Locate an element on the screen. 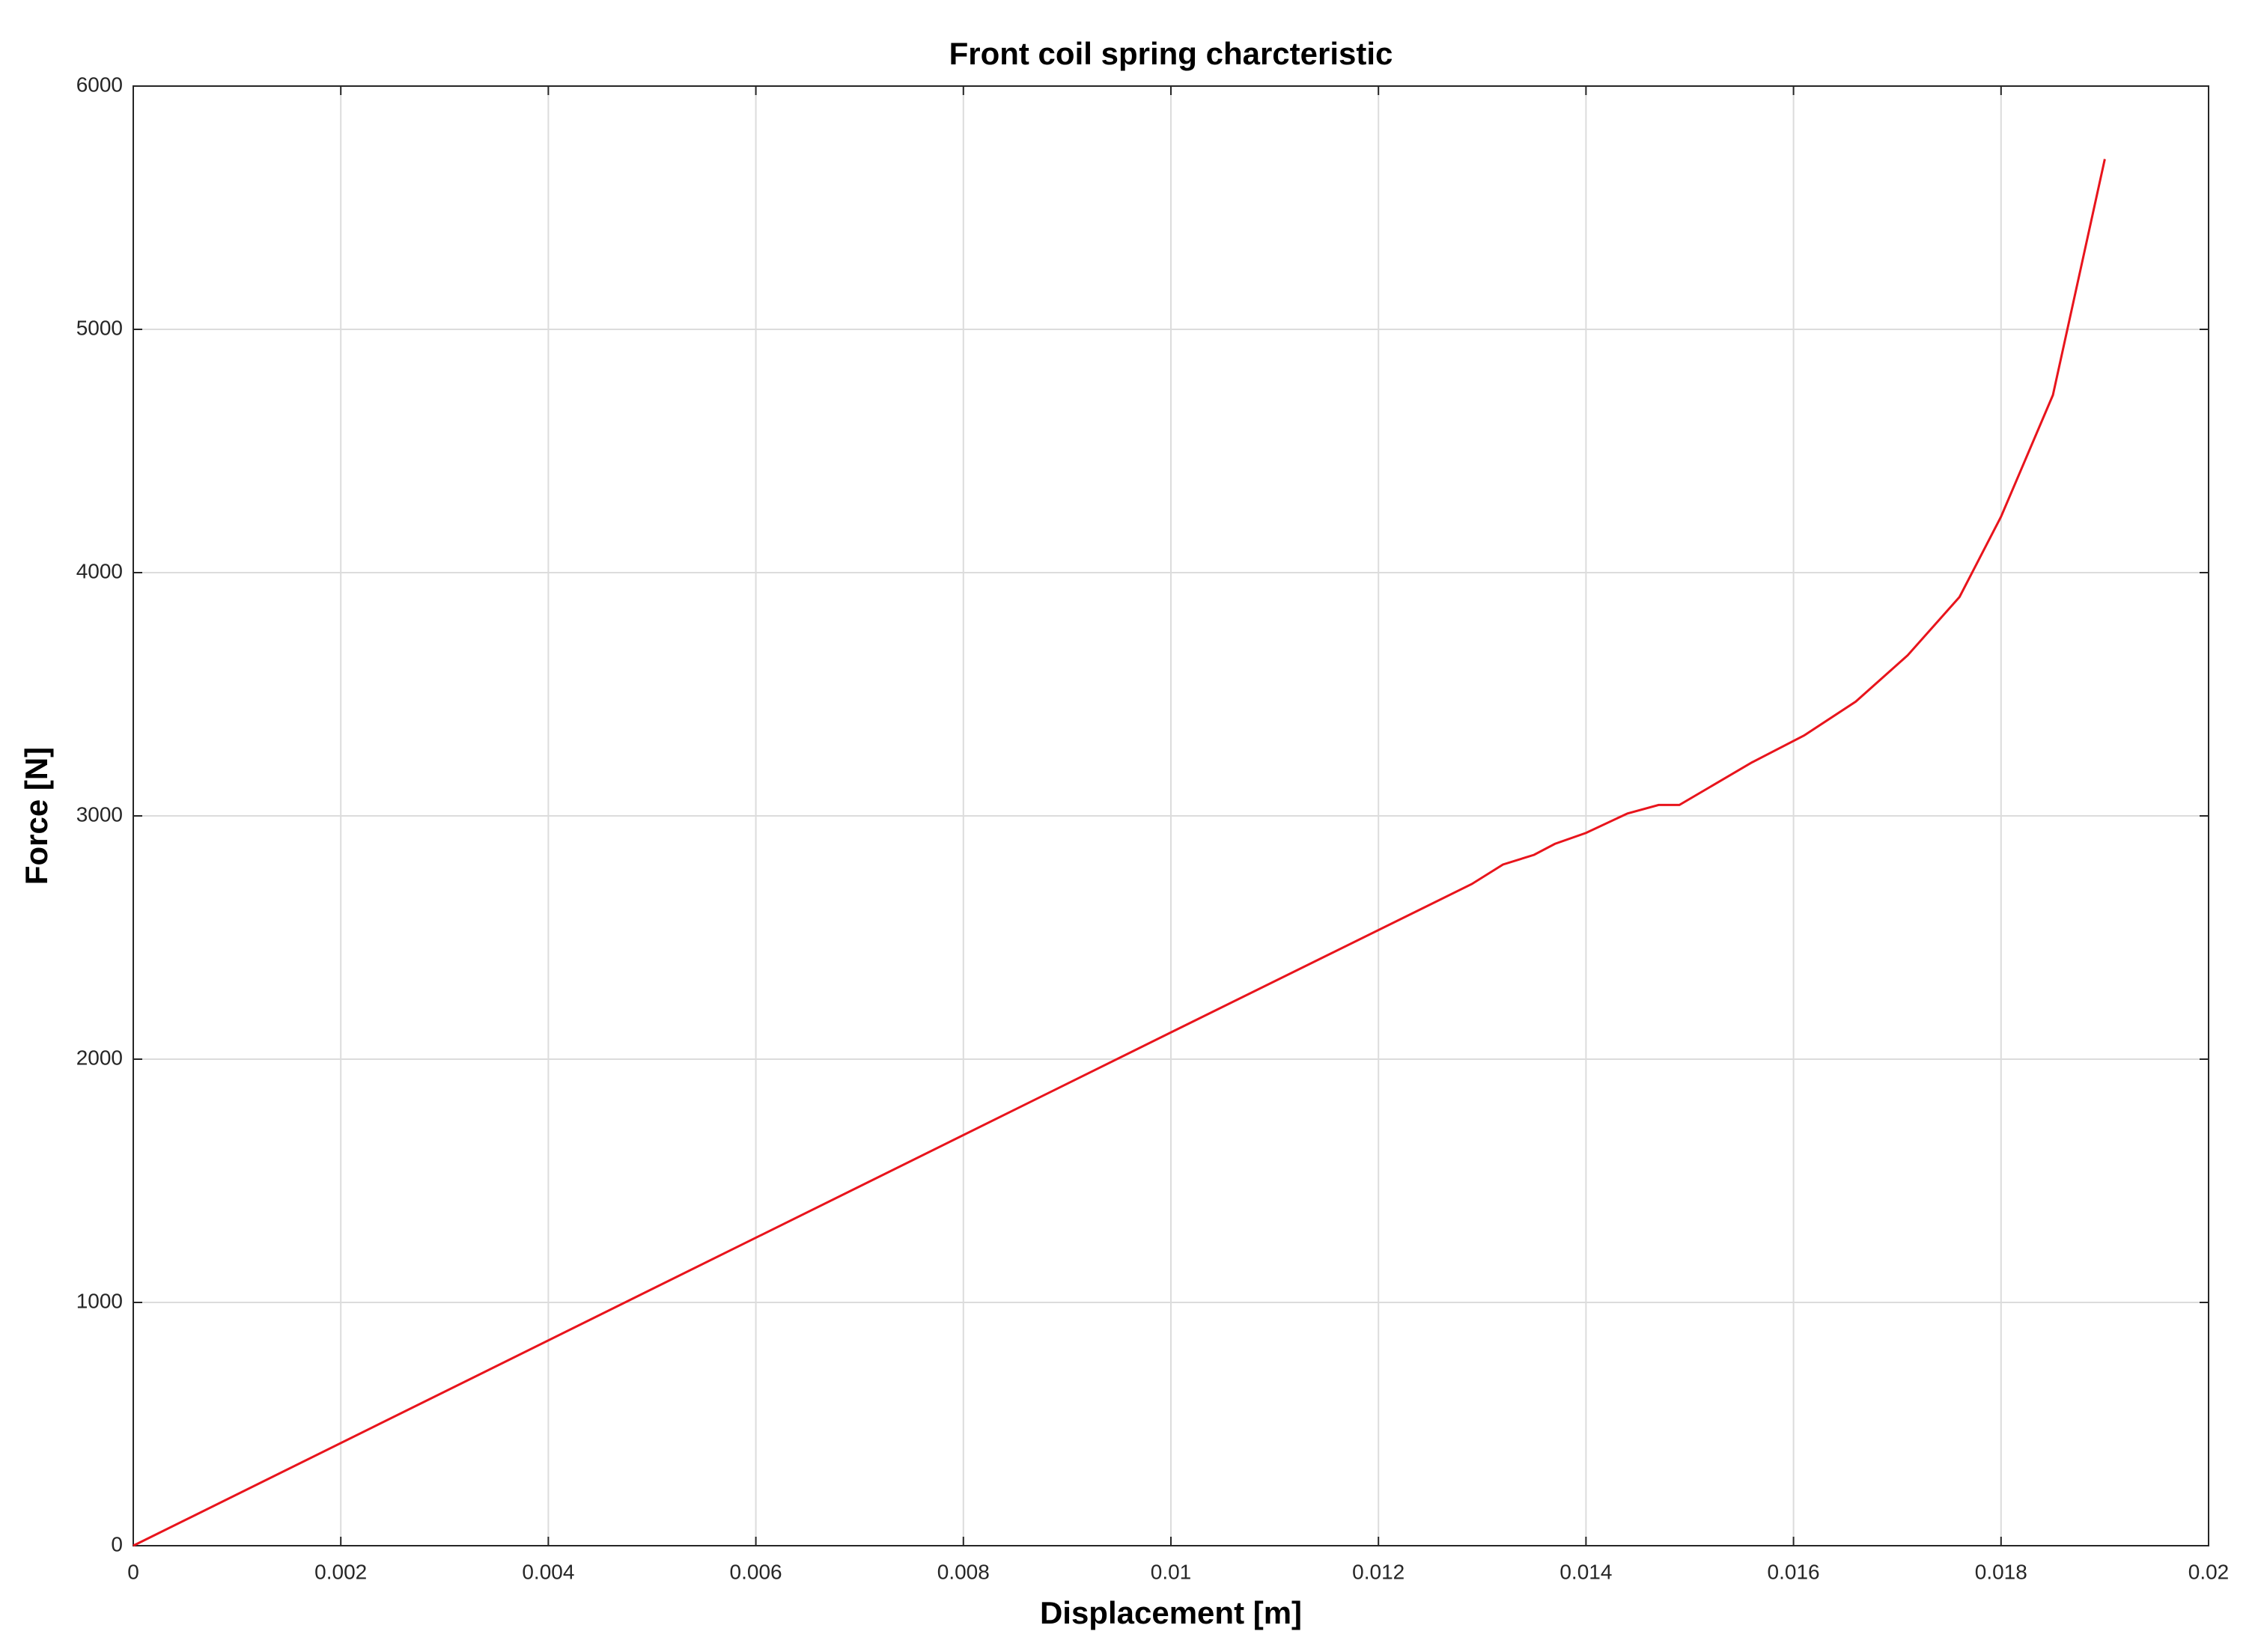 This screenshot has width=2249, height=1652. x-tick-label: 0 is located at coordinates (133, 1571).